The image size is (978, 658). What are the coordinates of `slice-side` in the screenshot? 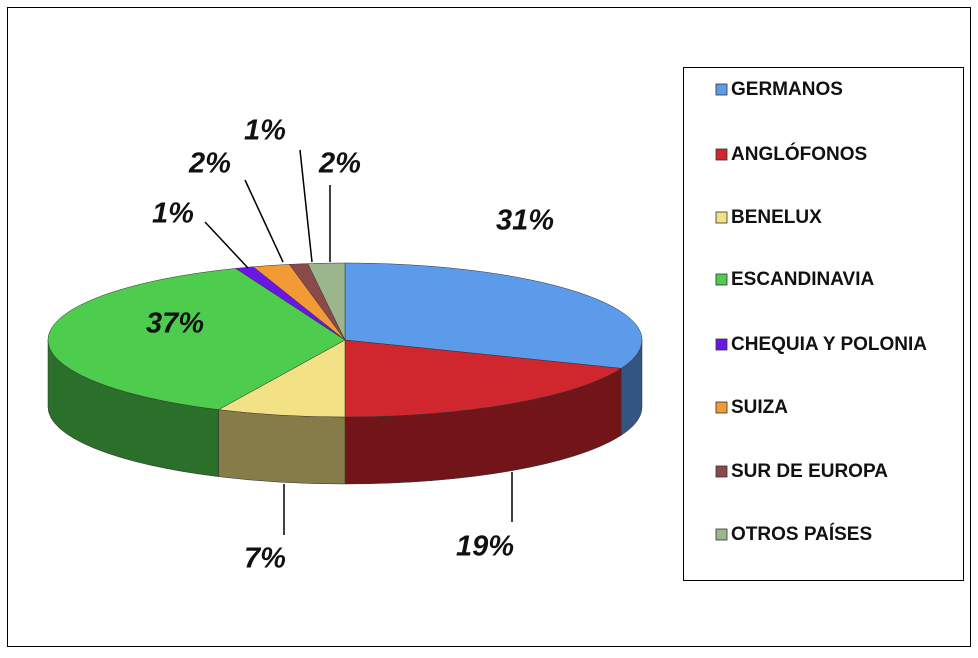 It's located at (282, 447).